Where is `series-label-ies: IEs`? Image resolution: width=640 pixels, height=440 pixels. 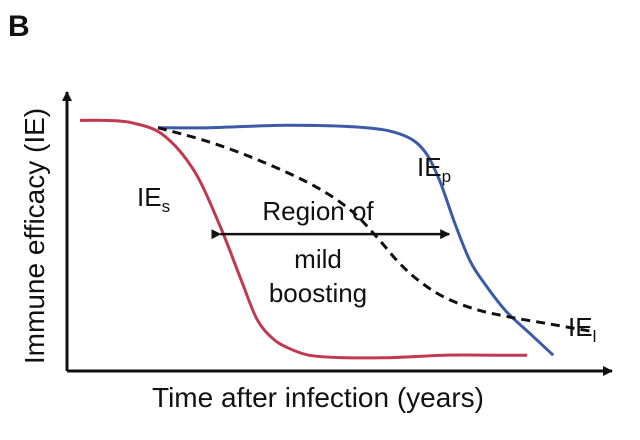
series-label-ies: IEs is located at coordinates (153, 199).